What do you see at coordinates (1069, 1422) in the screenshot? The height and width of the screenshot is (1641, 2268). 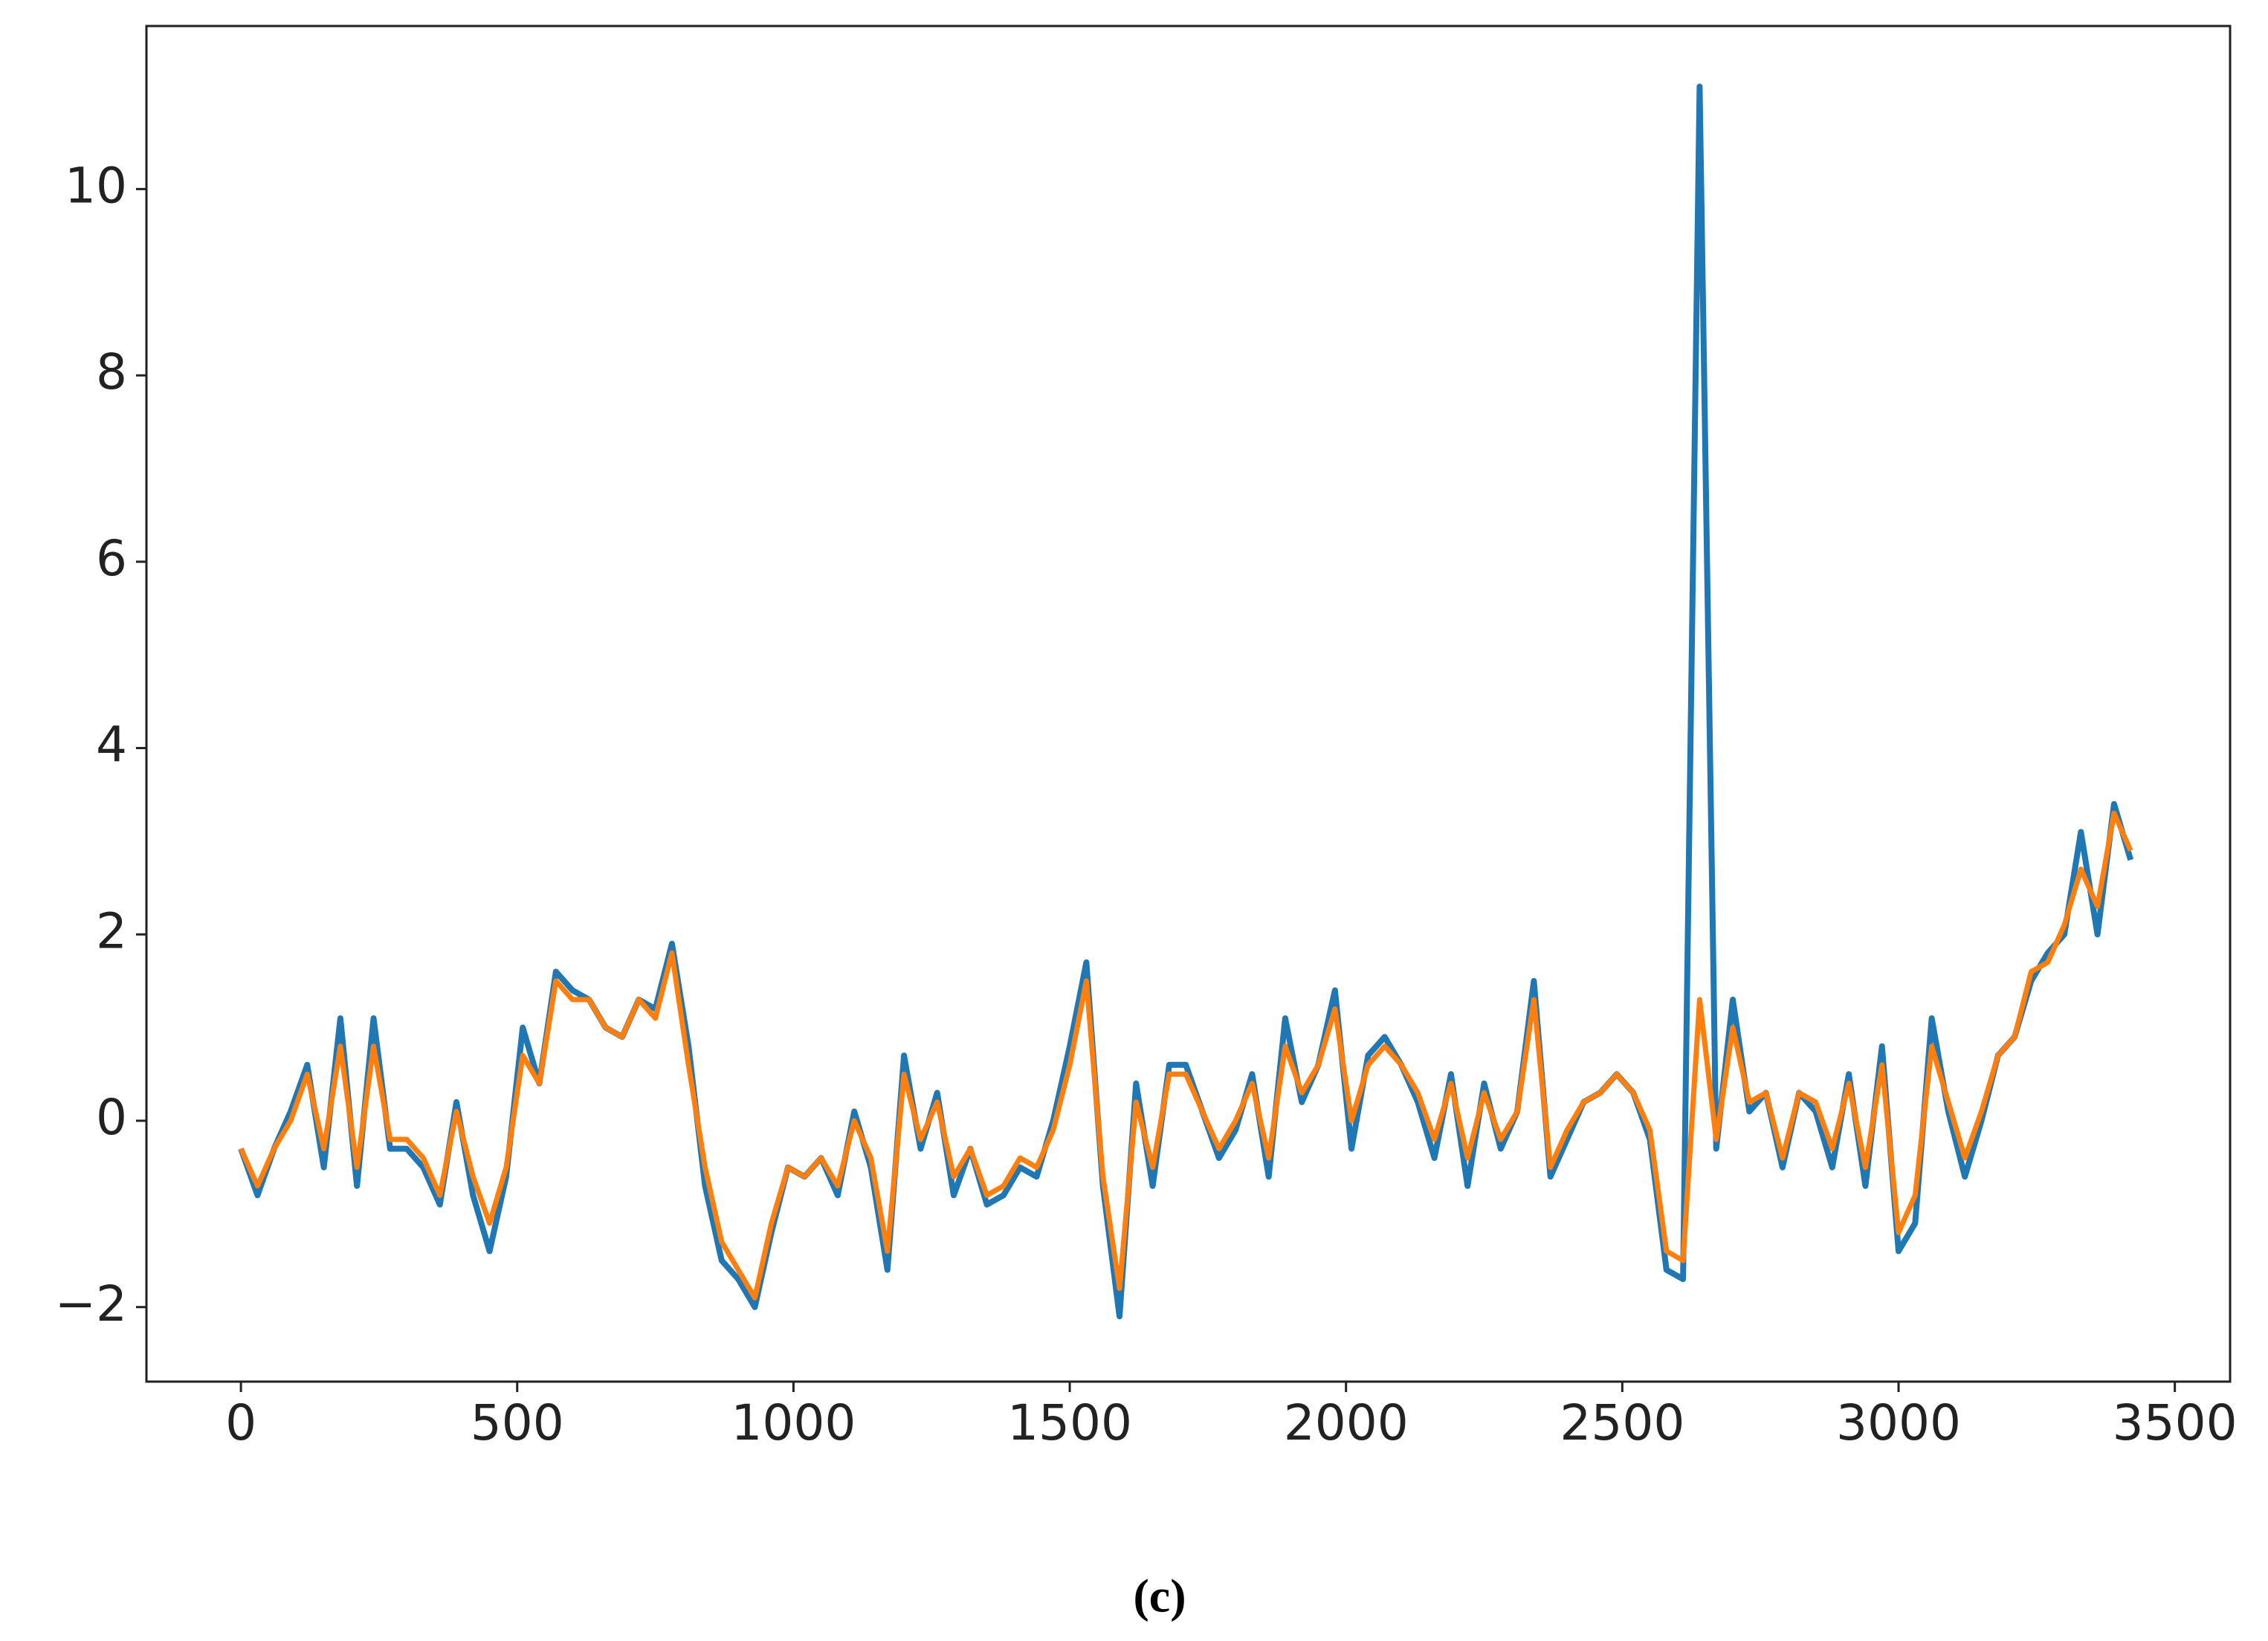 I see `x-tick-label: 1500` at bounding box center [1069, 1422].